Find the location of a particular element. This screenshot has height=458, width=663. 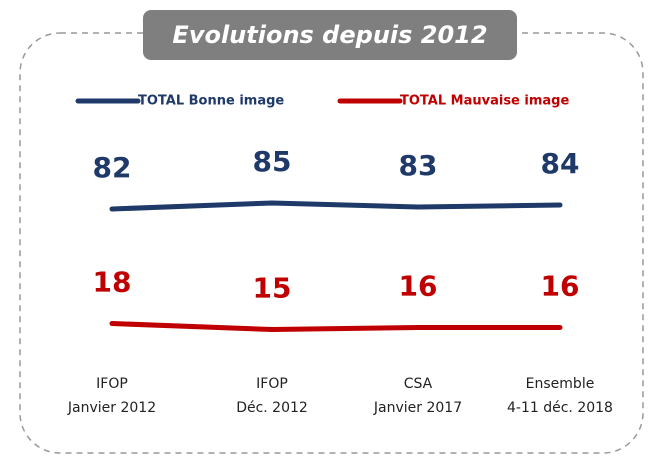

data-label: 82 is located at coordinates (112, 167).